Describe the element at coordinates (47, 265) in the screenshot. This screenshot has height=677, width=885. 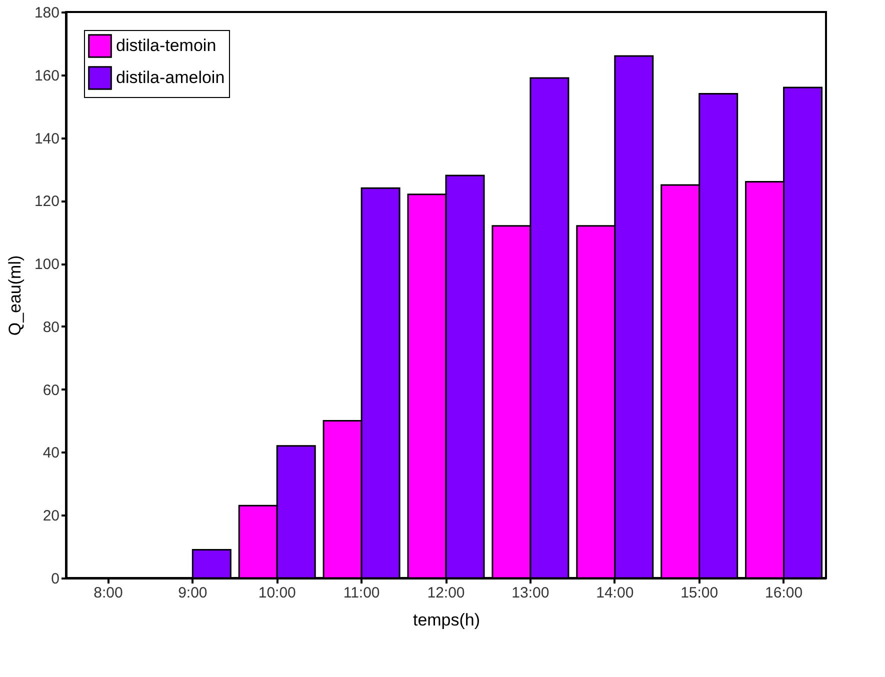
I see `y-tick-label: 100` at that location.